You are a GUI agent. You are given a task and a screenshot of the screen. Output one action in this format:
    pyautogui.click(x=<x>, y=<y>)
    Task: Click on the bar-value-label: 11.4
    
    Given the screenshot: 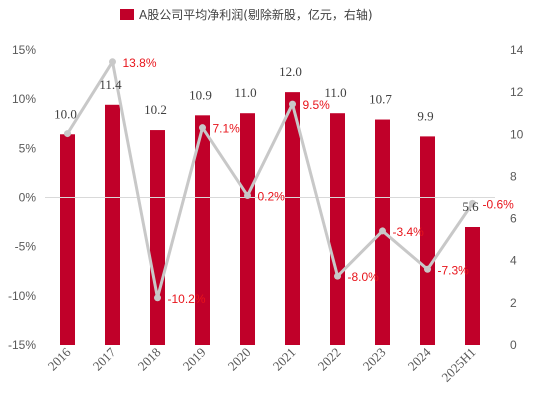 What is the action you would take?
    pyautogui.click(x=110, y=84)
    